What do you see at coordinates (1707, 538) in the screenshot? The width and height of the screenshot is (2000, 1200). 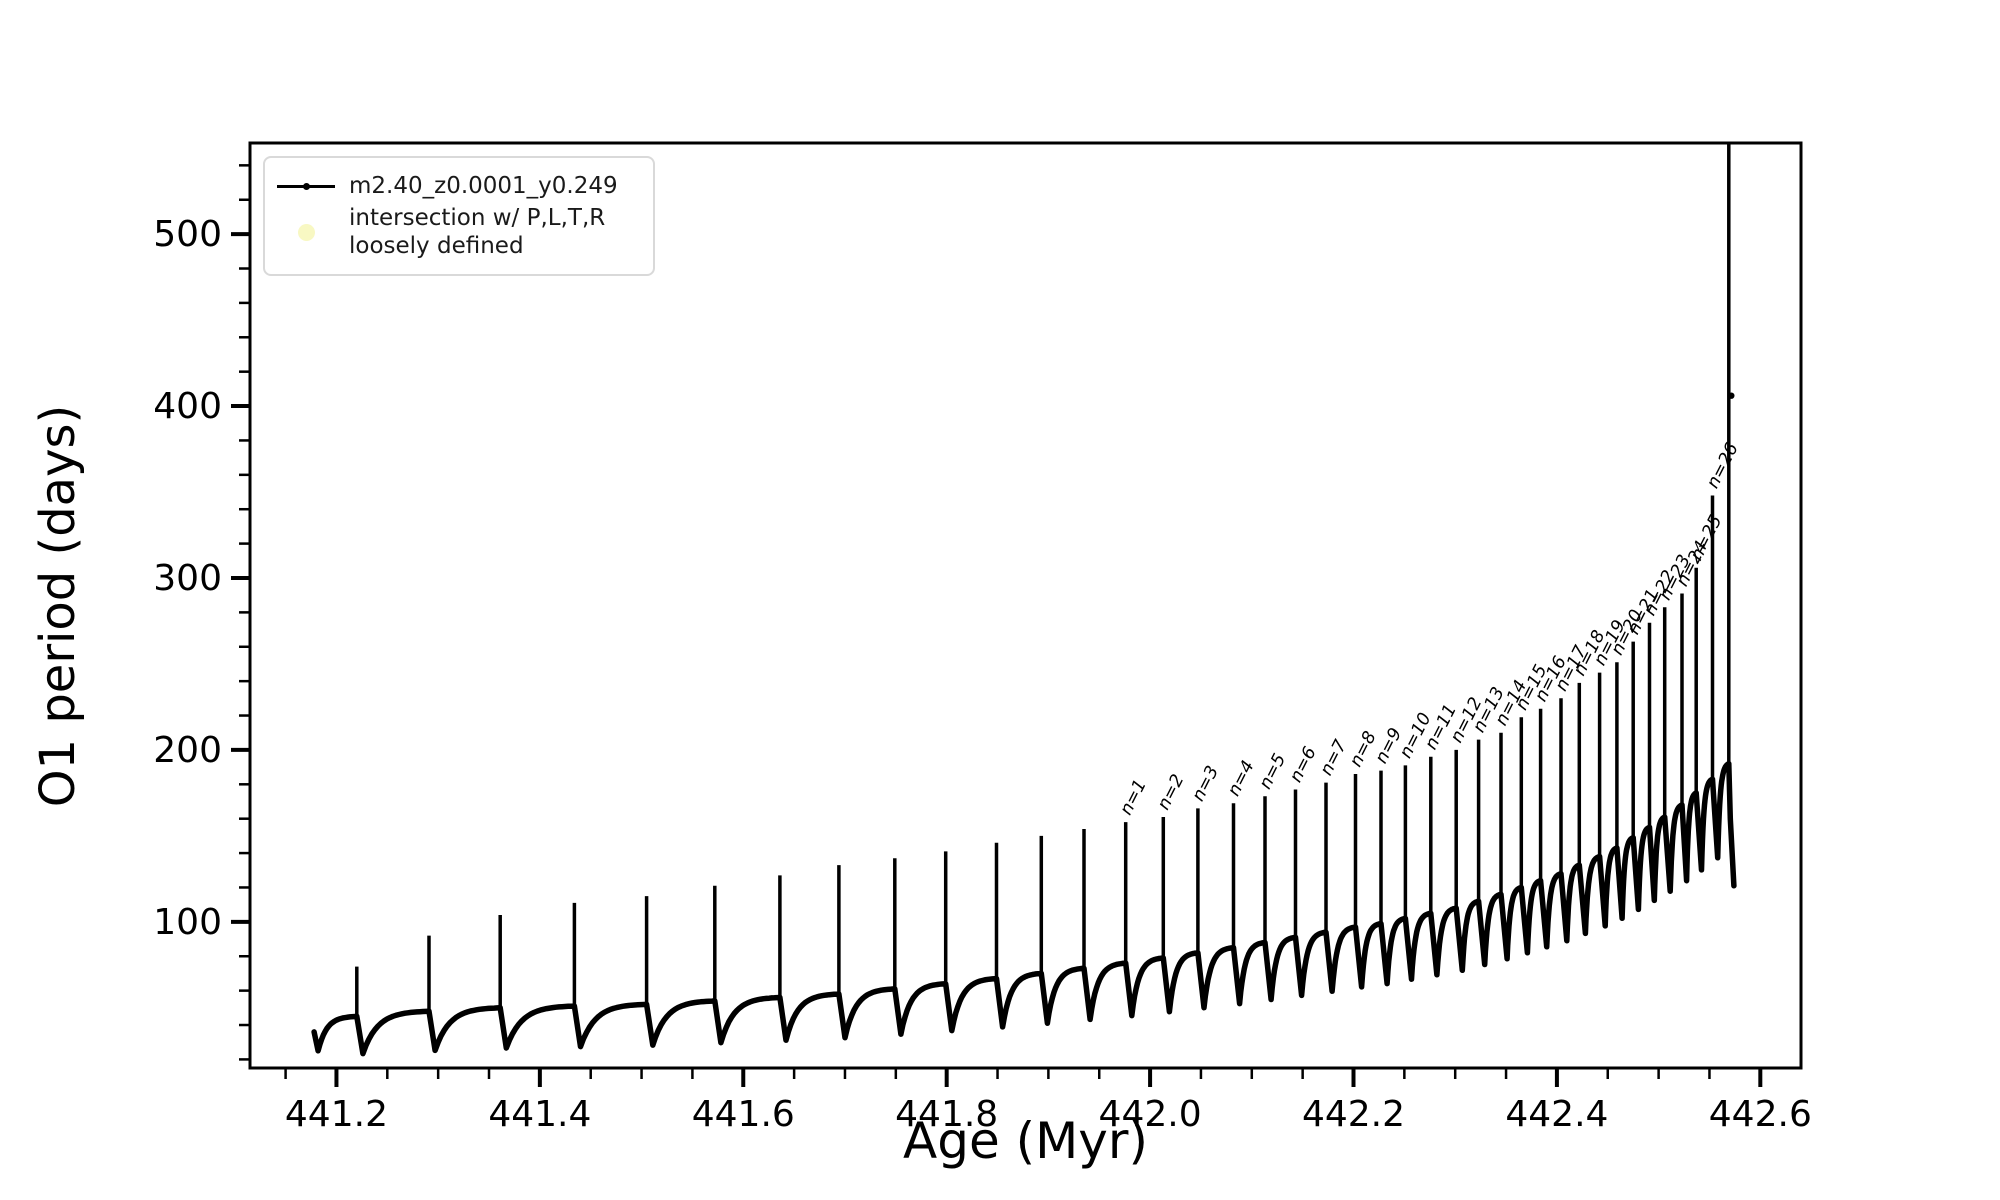 I see `pulse-label: n=25` at bounding box center [1707, 538].